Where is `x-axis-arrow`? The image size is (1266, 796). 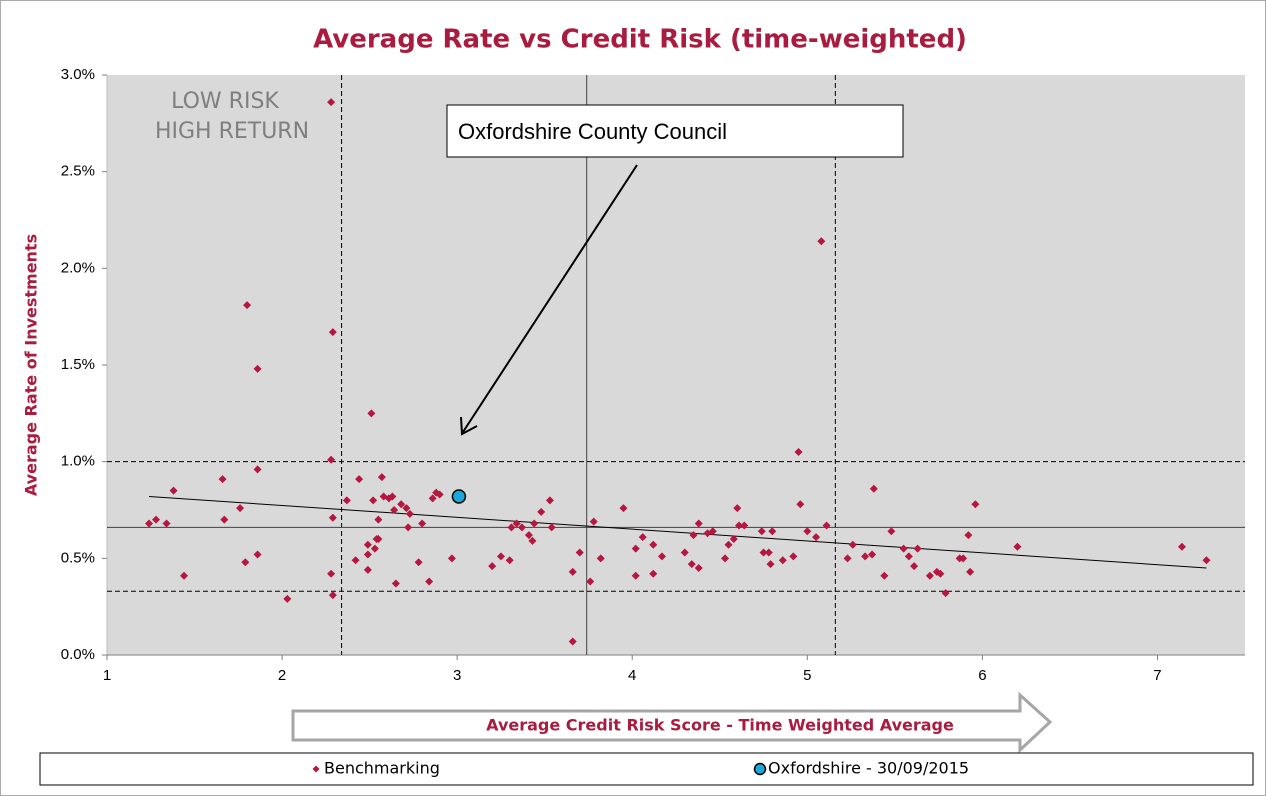
x-axis-arrow is located at coordinates (672, 722).